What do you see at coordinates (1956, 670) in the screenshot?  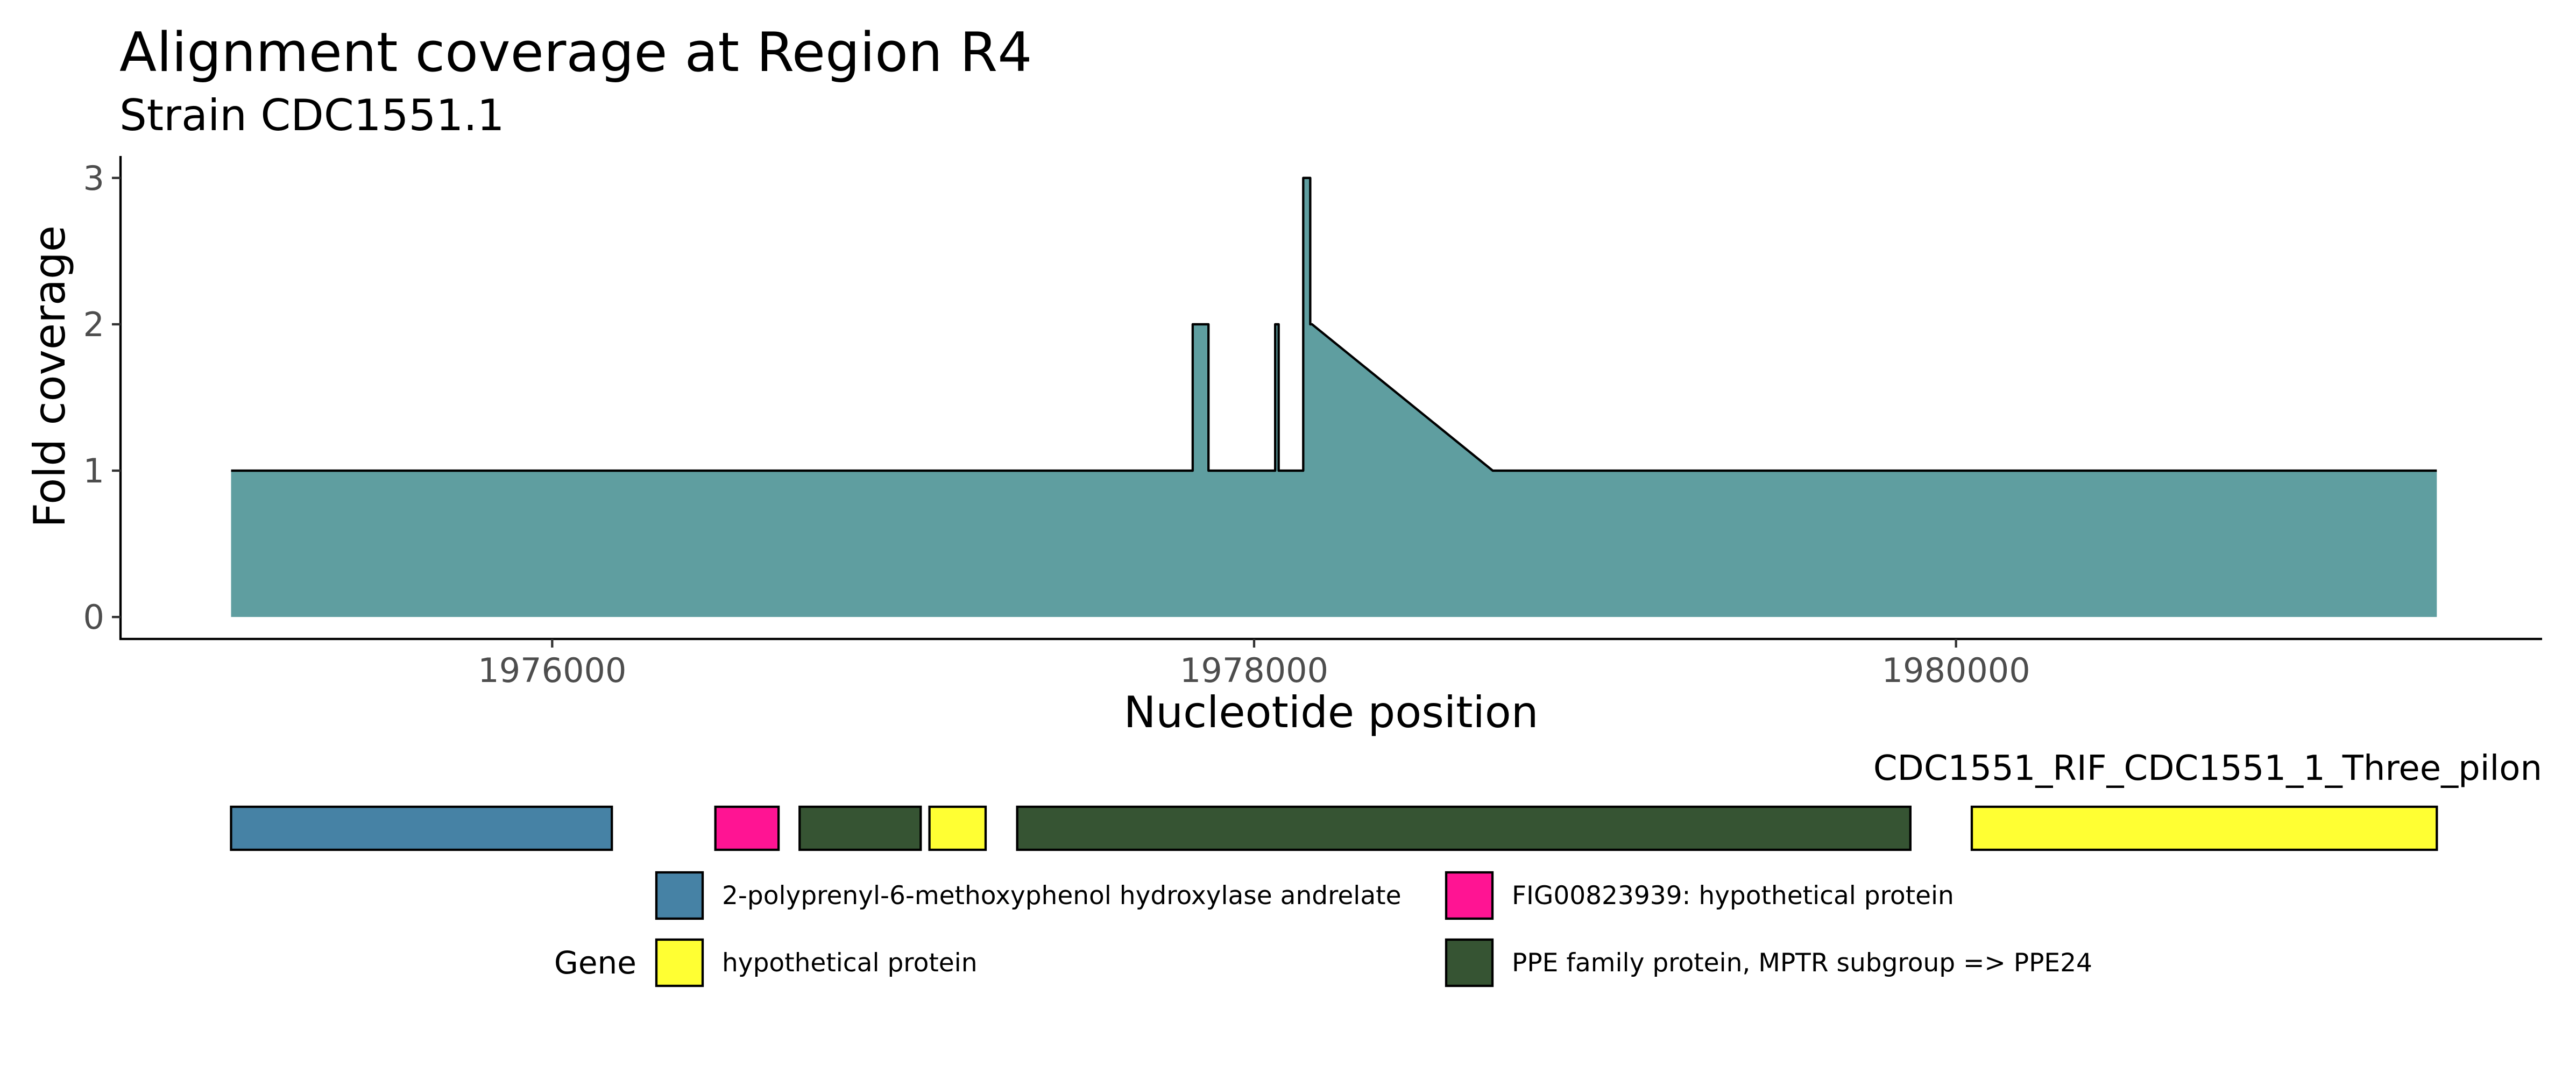 I see `x-tick-label: 1980000` at bounding box center [1956, 670].